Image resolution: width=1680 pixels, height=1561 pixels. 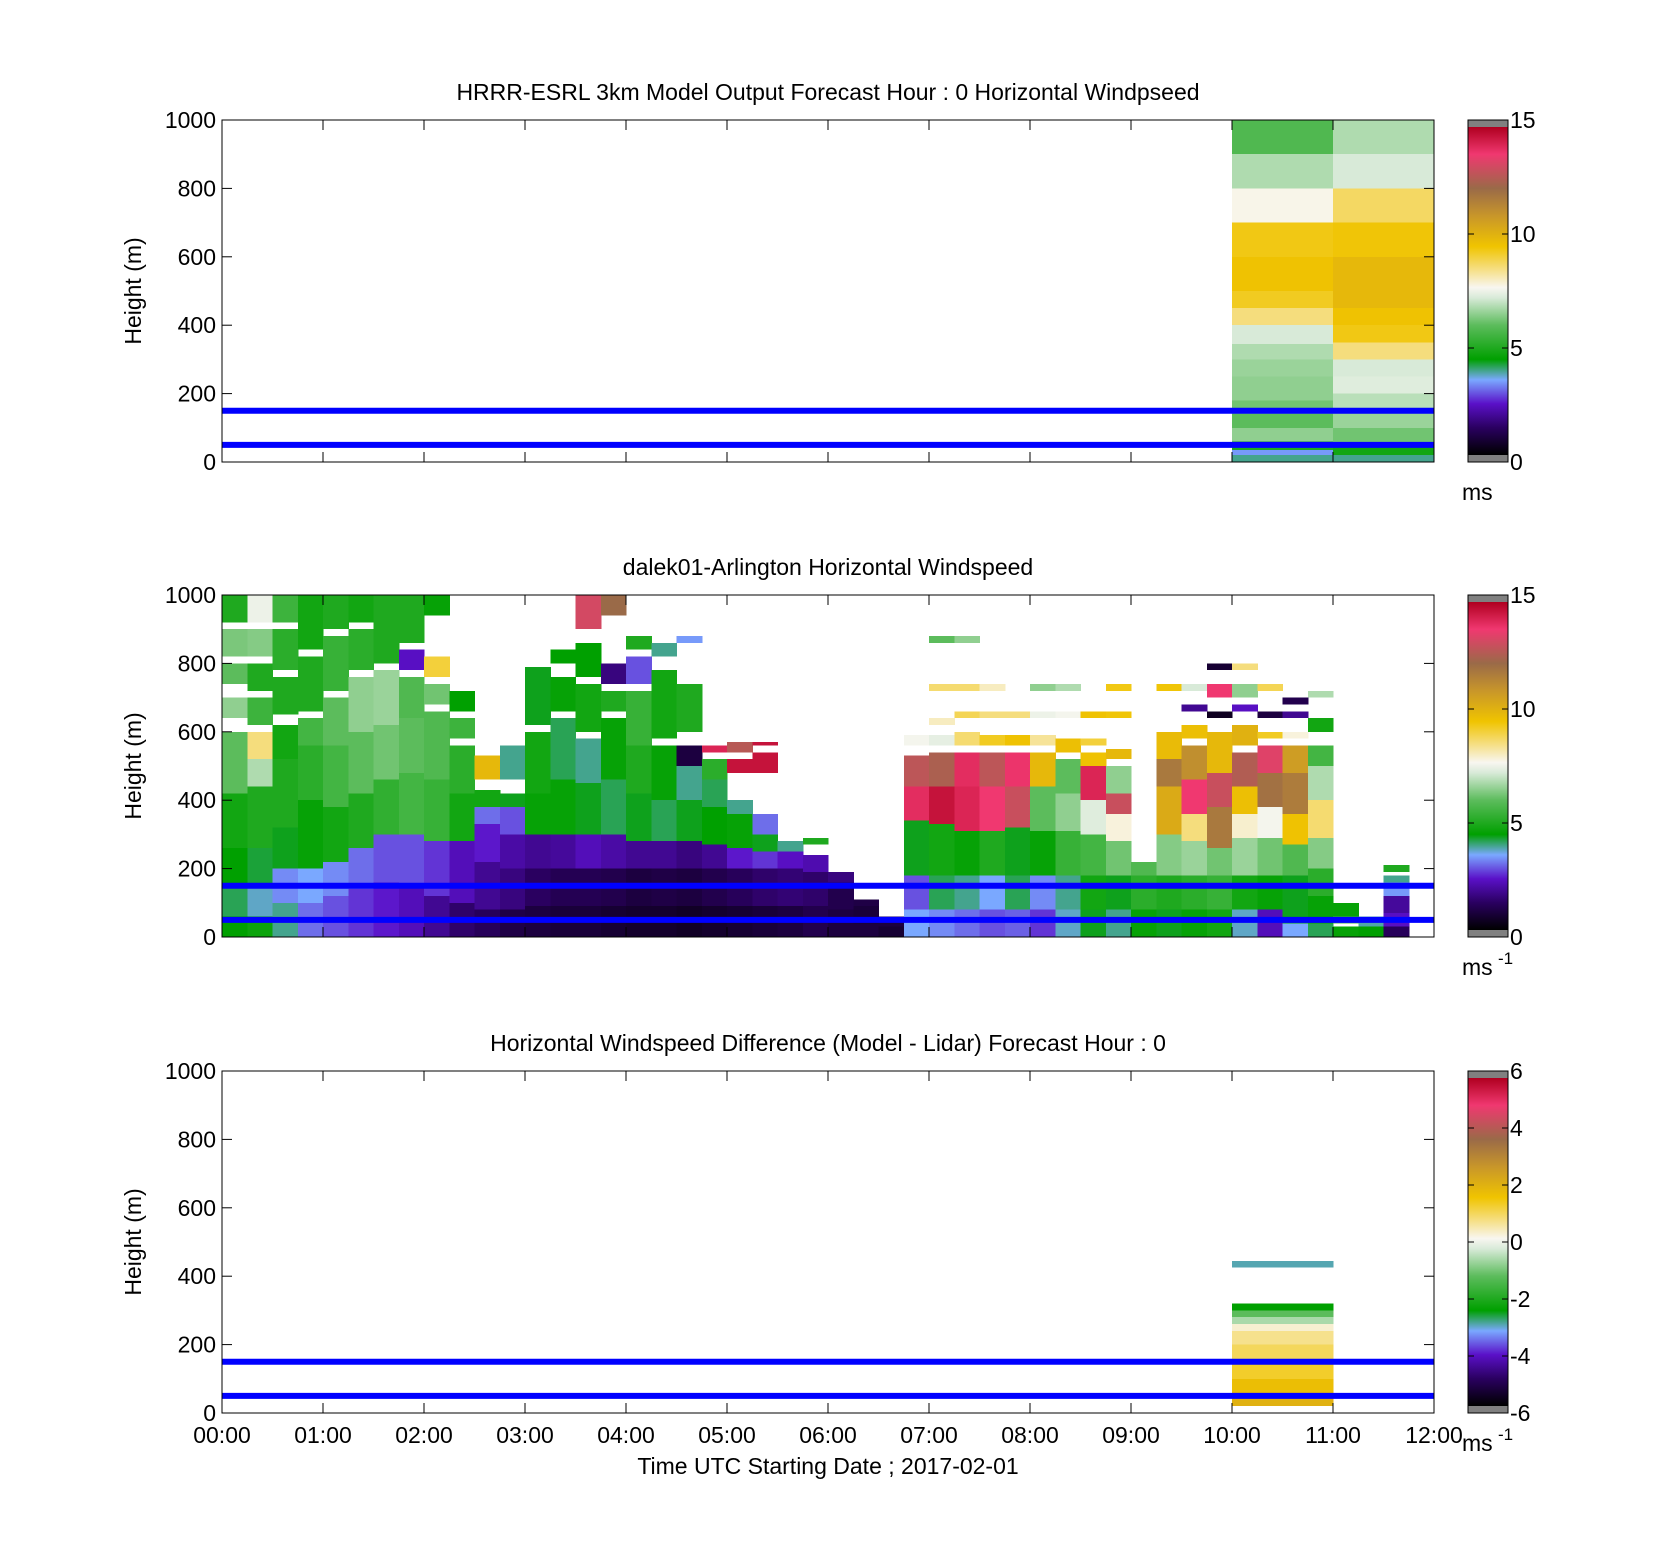 What do you see at coordinates (1516, 937) in the screenshot?
I see `colorbar-tick-label: 0` at bounding box center [1516, 937].